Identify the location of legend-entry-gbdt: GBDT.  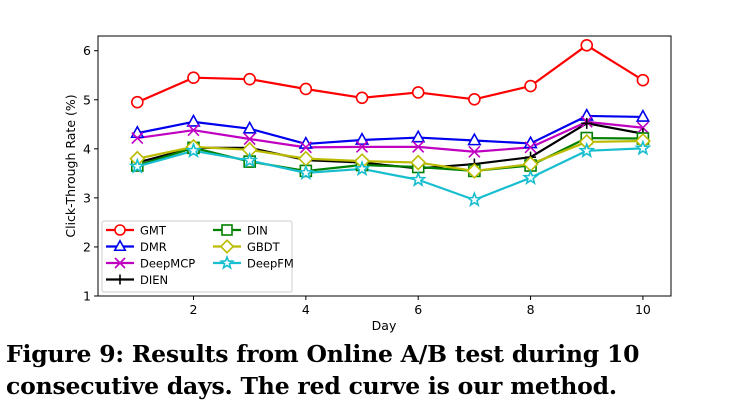
(247, 246).